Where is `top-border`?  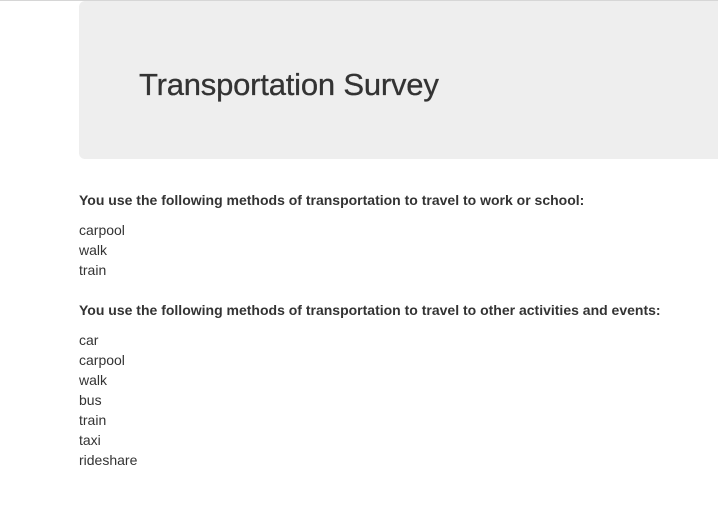
top-border is located at coordinates (359, 0).